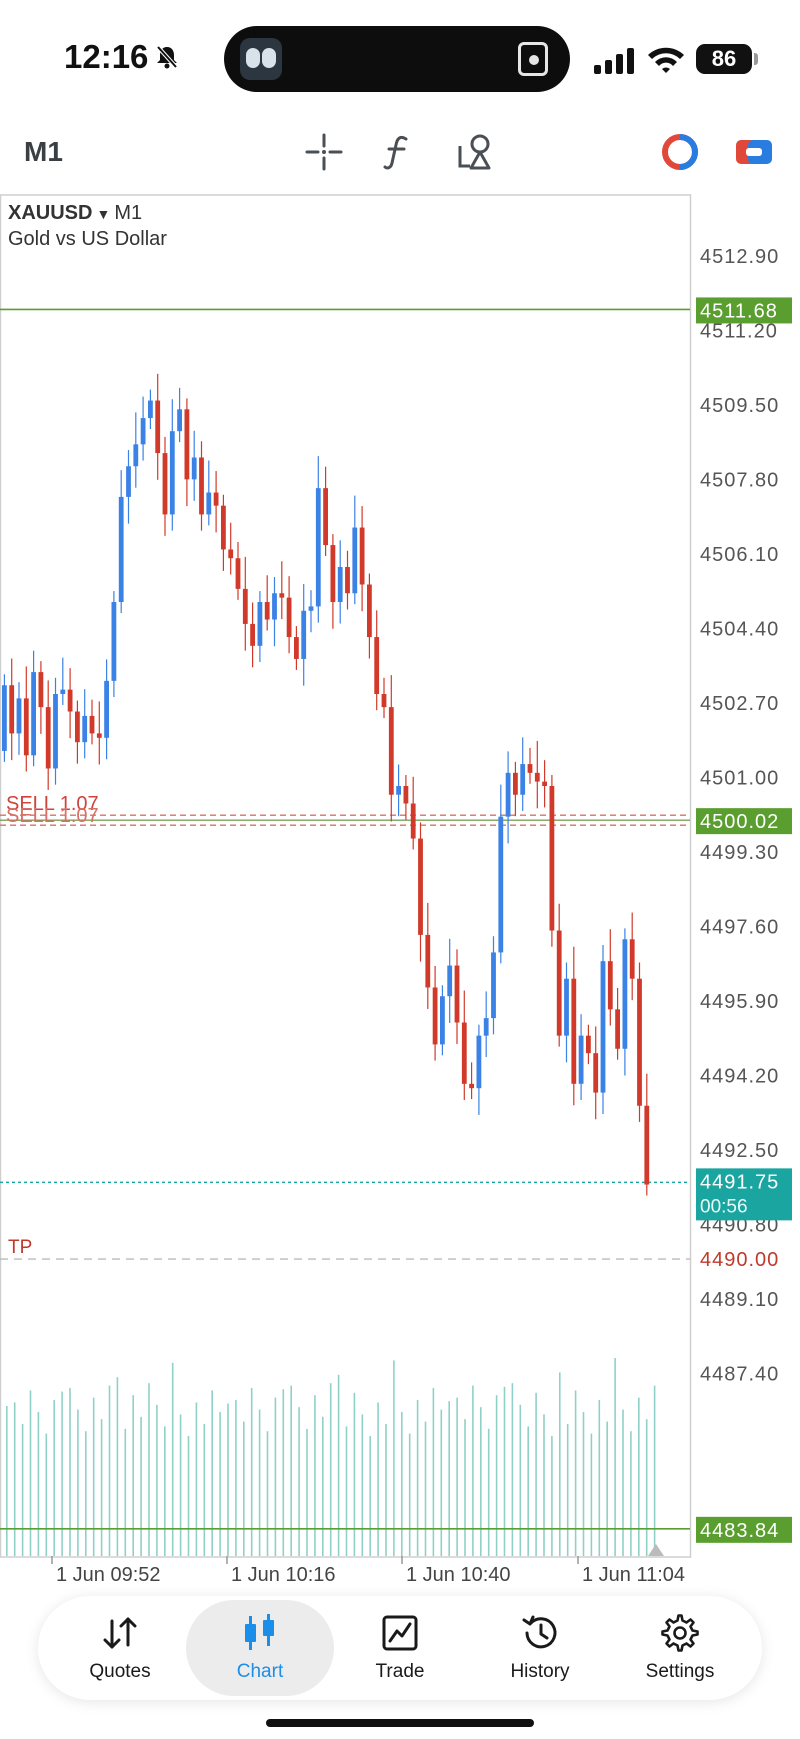 The width and height of the screenshot is (800, 1739). Describe the element at coordinates (400, 56) in the screenshot. I see `status-bar: 12:16 86` at that location.